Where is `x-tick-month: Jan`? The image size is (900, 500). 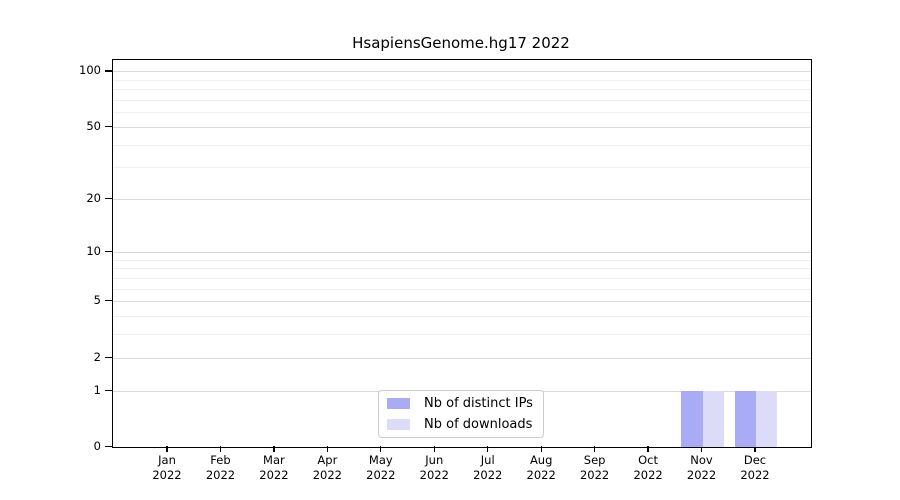 x-tick-month: Jan is located at coordinates (167, 460).